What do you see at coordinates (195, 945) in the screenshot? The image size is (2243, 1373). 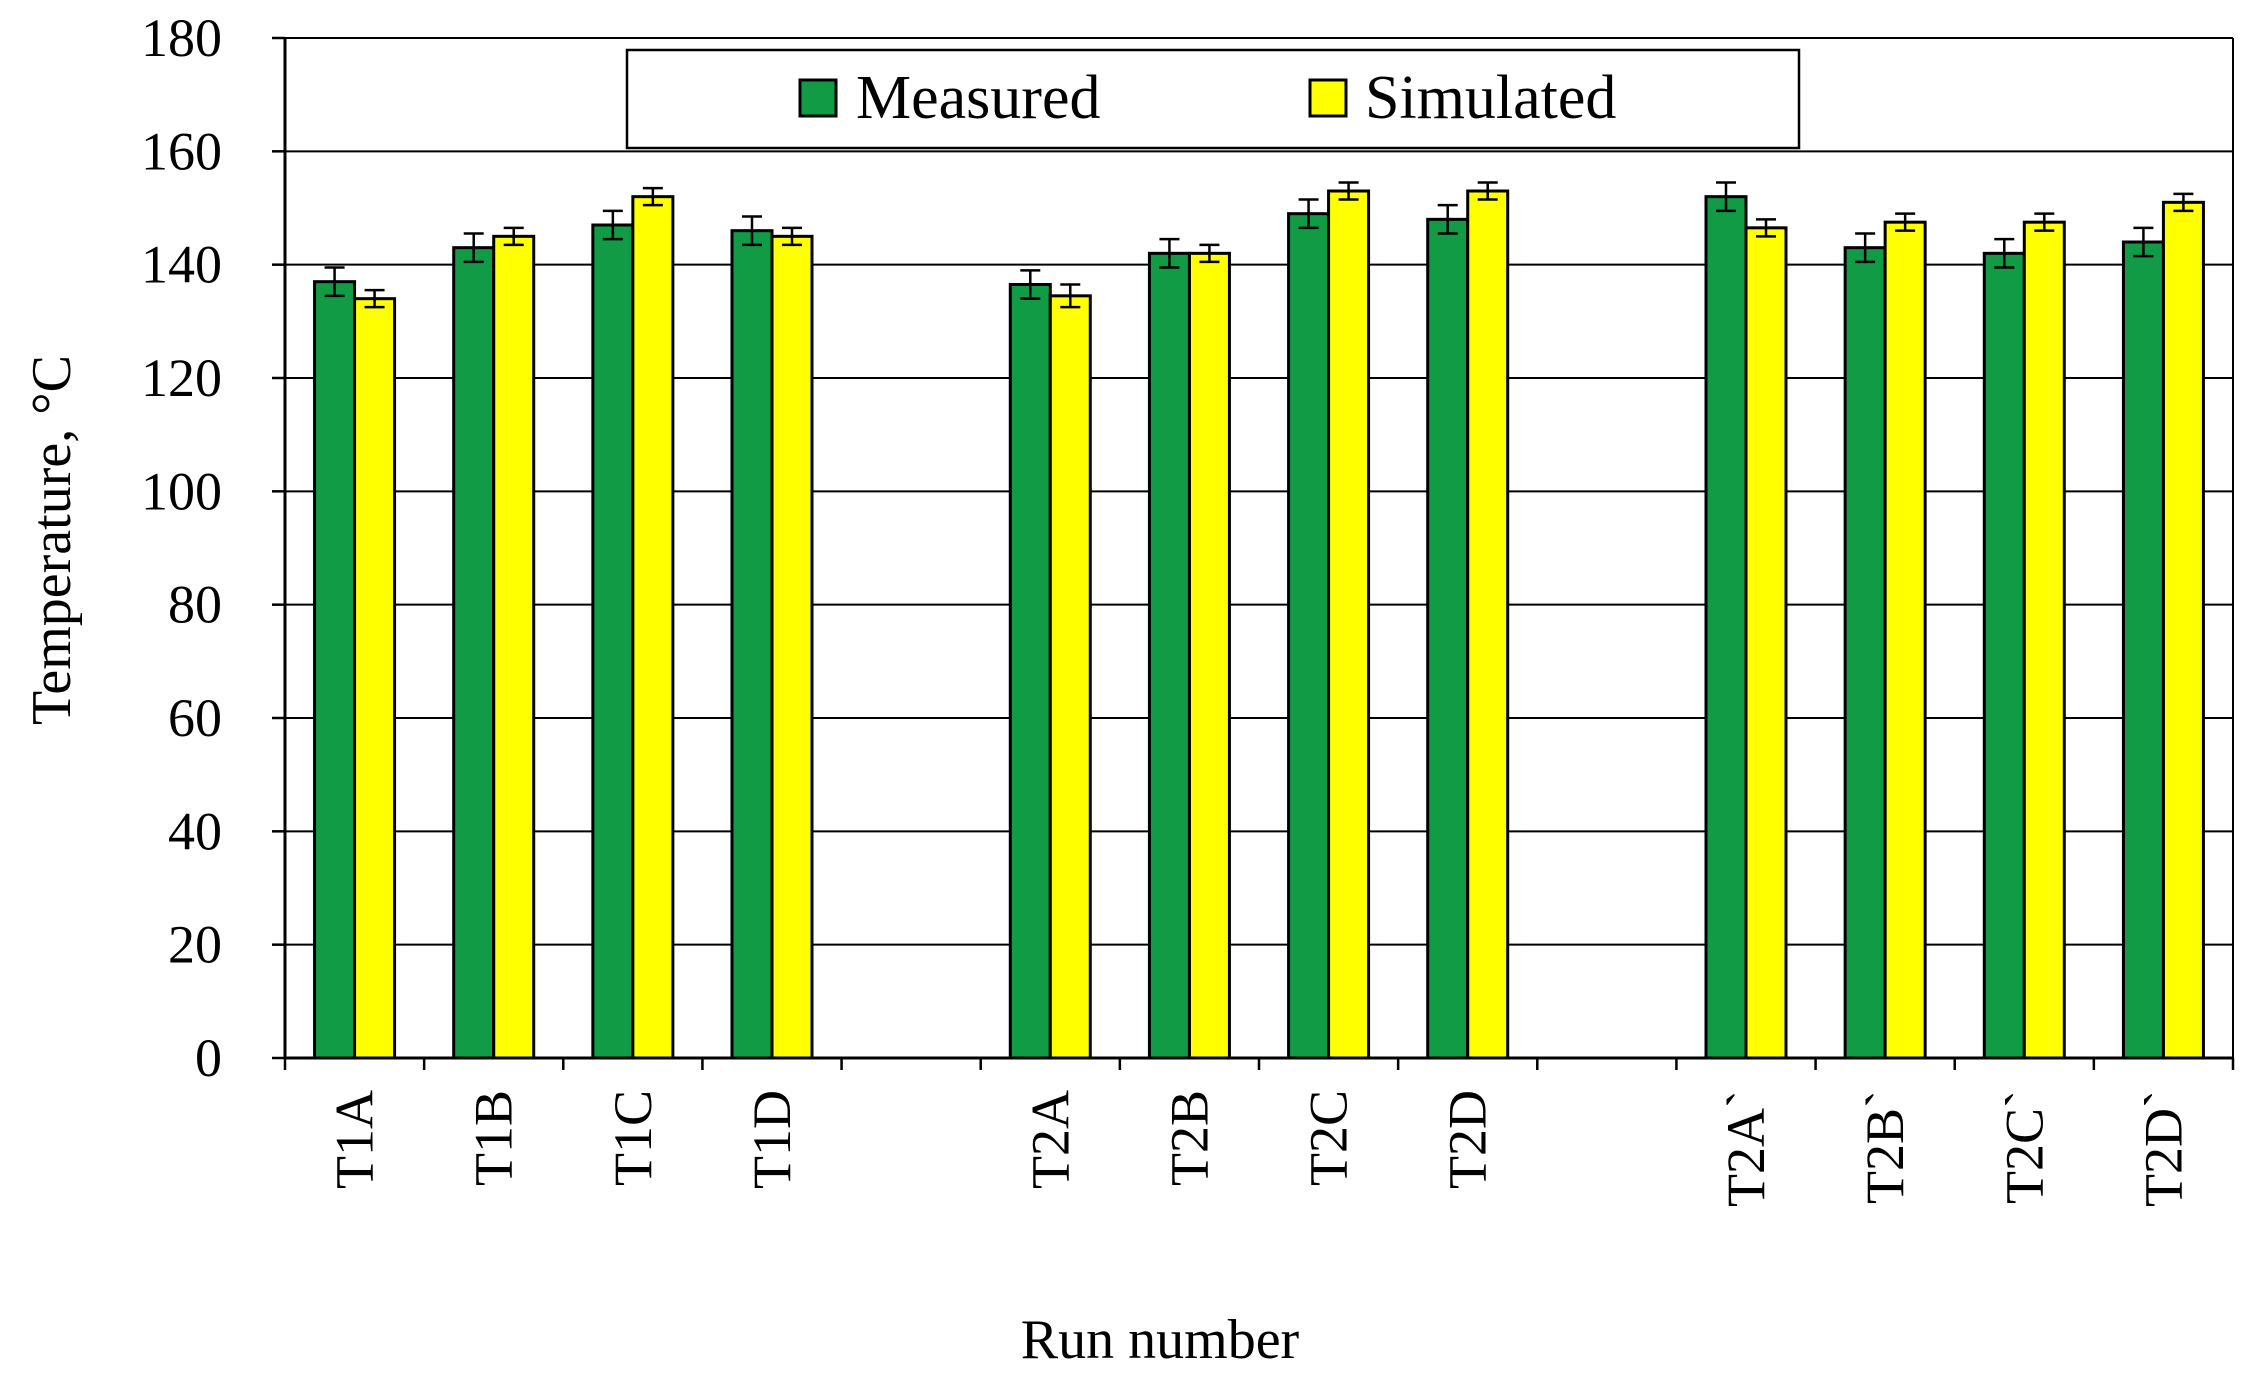 I see `y-tick-label: 20` at bounding box center [195, 945].